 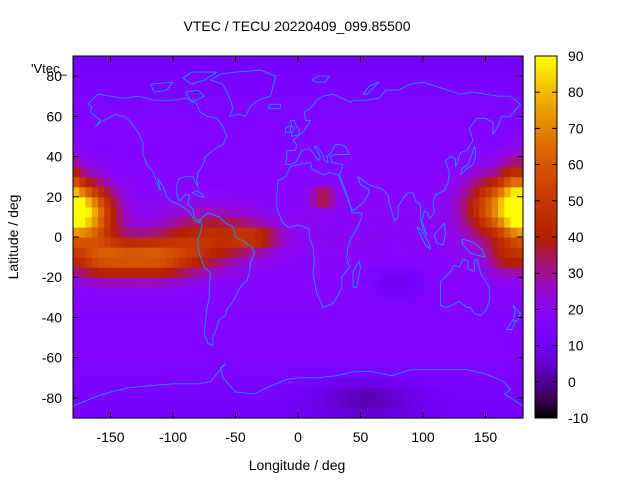 I want to click on colorbar-tick-label: 70, so click(x=576, y=128).